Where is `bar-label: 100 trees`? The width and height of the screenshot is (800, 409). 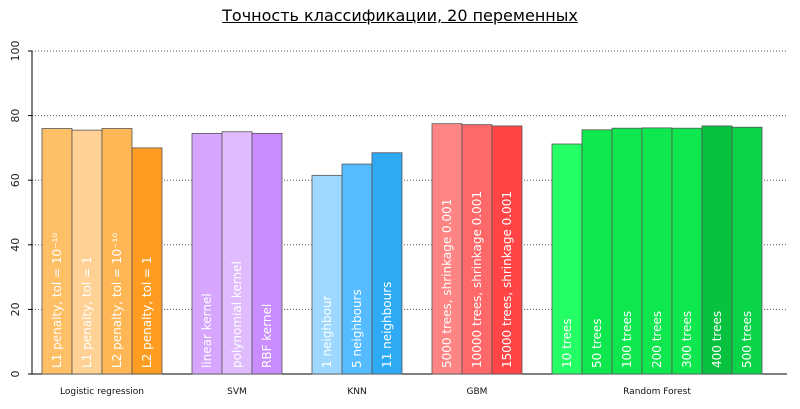 bar-label: 100 trees is located at coordinates (627, 339).